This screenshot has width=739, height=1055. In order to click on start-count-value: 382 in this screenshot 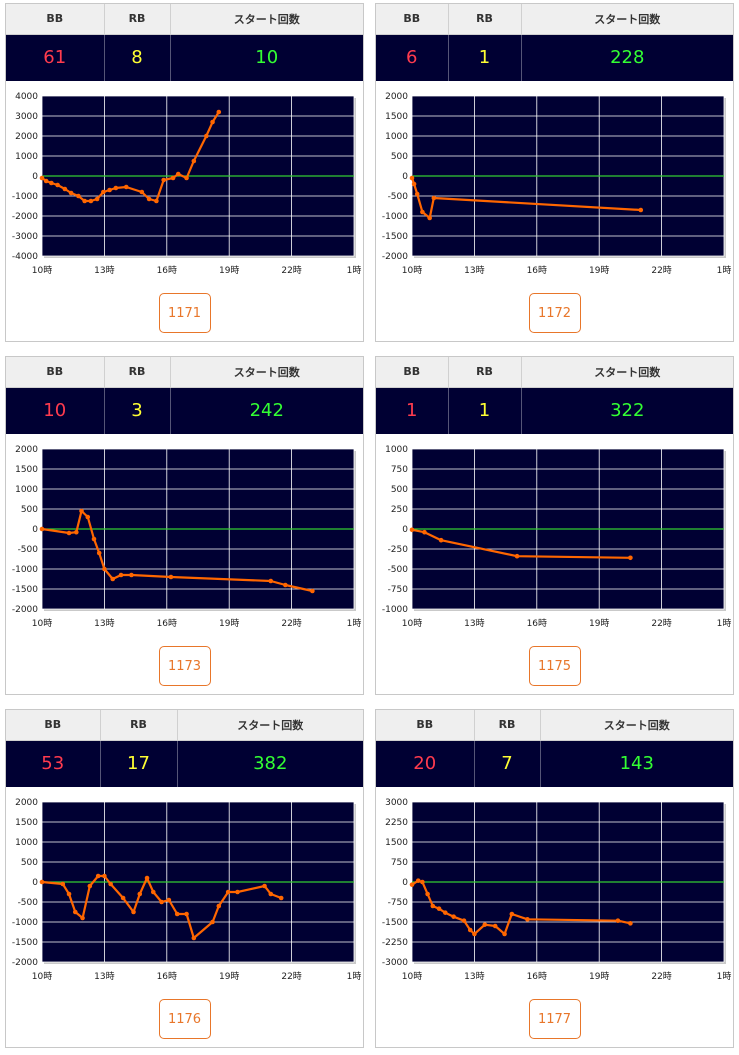, I will do `click(270, 763)`.